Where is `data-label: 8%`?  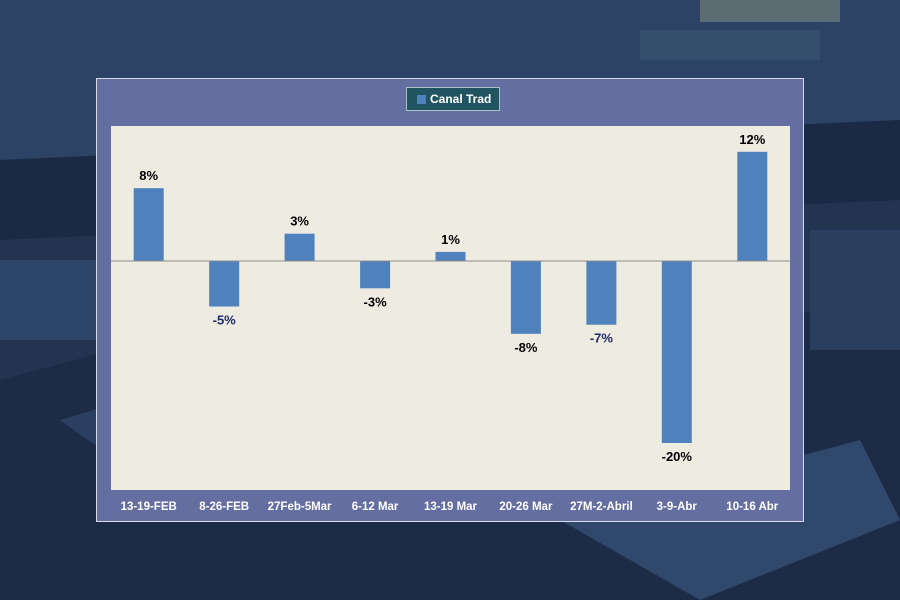 data-label: 8% is located at coordinates (148, 175).